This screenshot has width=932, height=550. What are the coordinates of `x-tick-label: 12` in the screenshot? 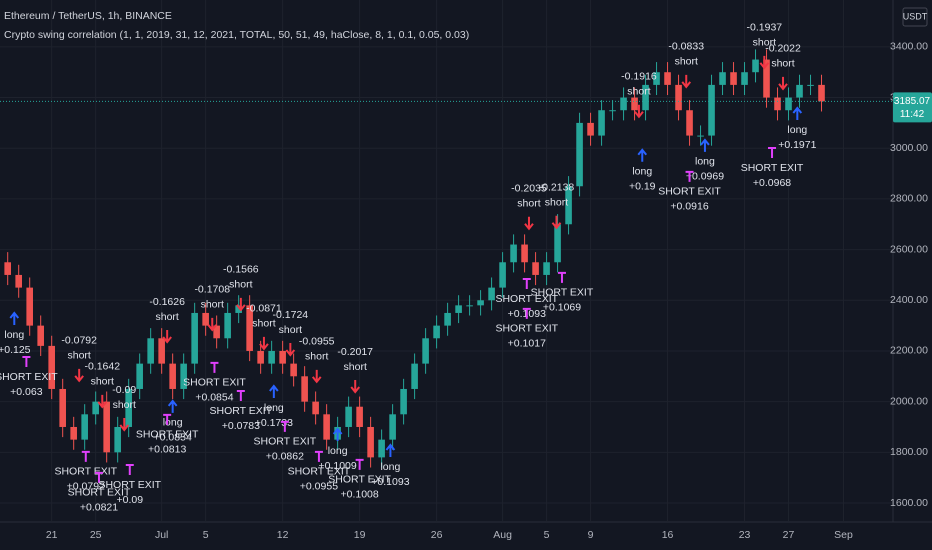 It's located at (283, 535).